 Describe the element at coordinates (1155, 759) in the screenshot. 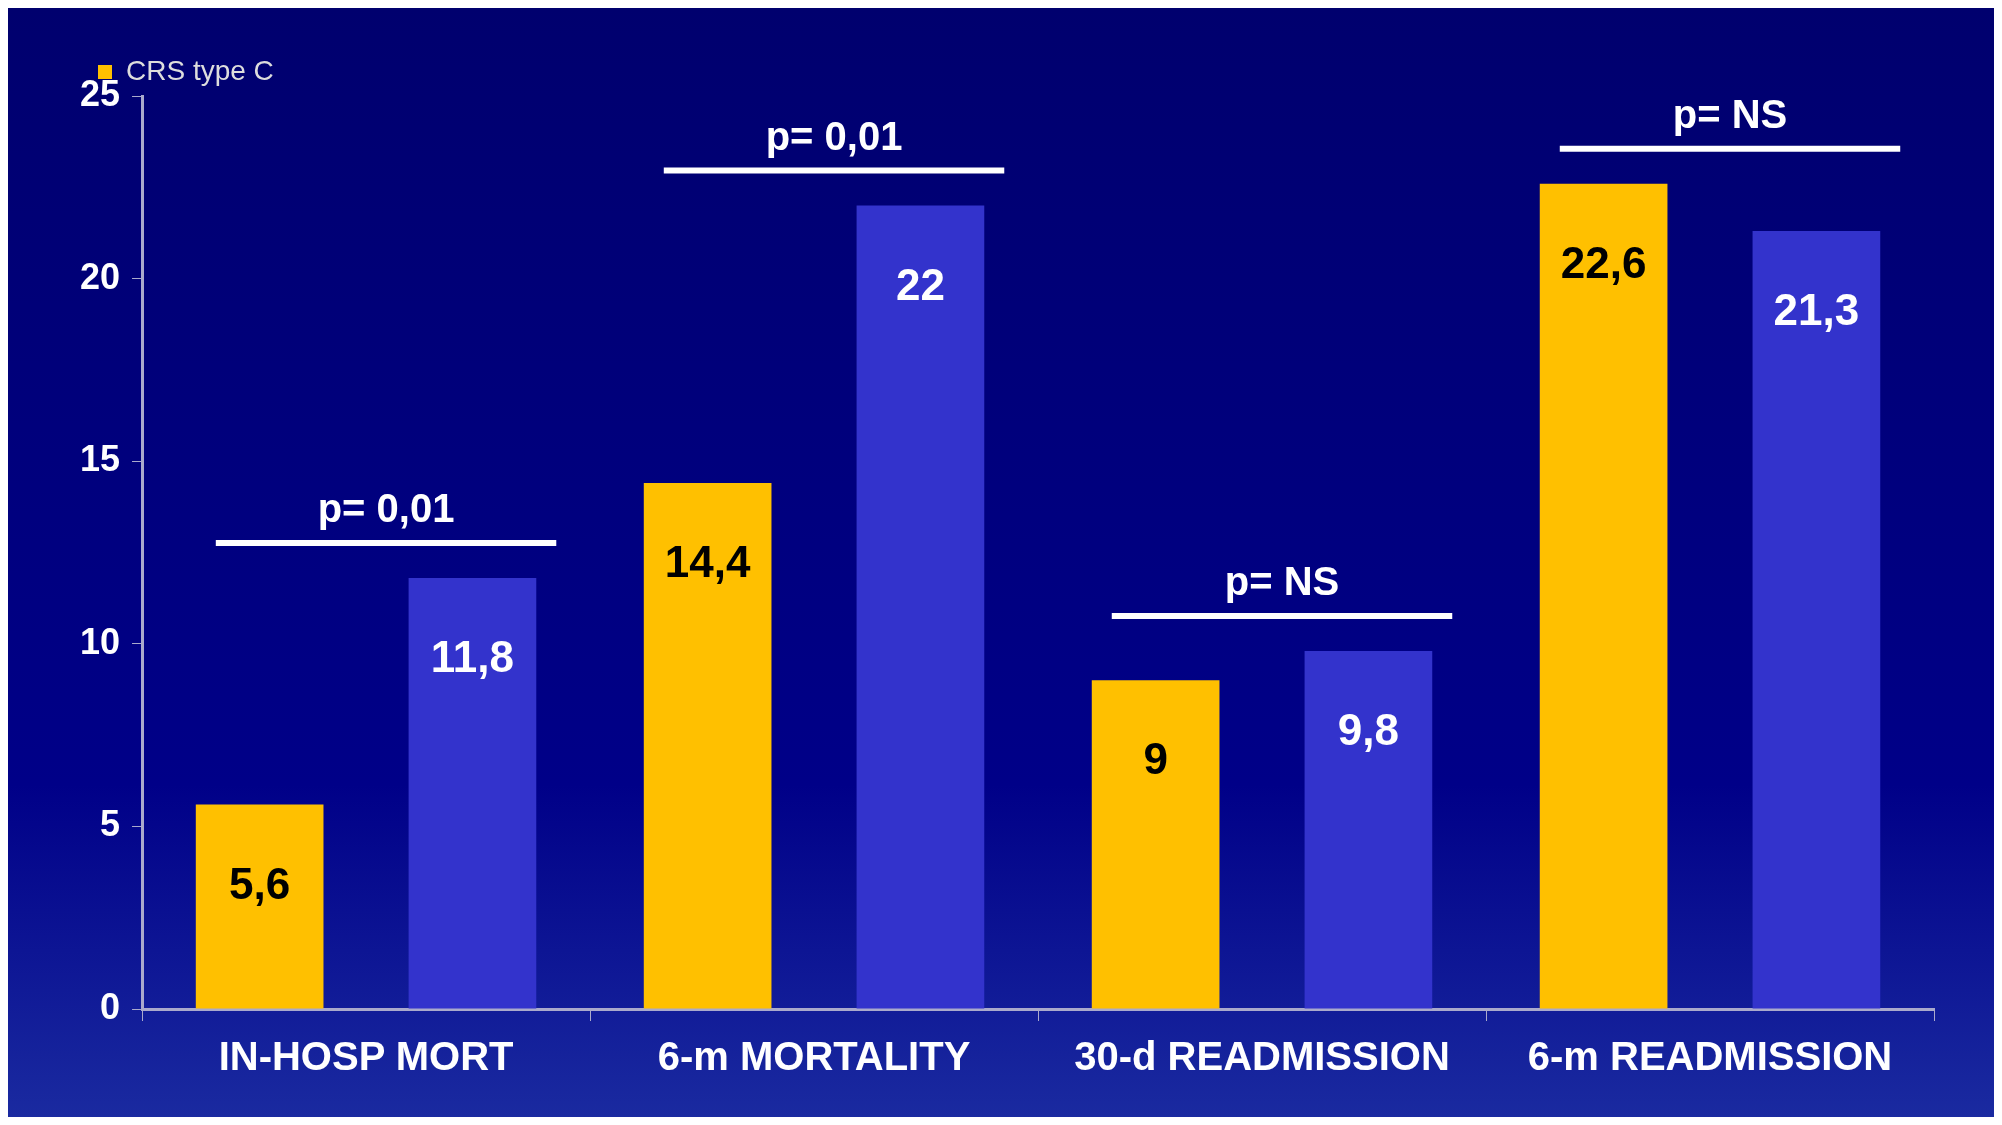

I see `data-label: 9` at that location.